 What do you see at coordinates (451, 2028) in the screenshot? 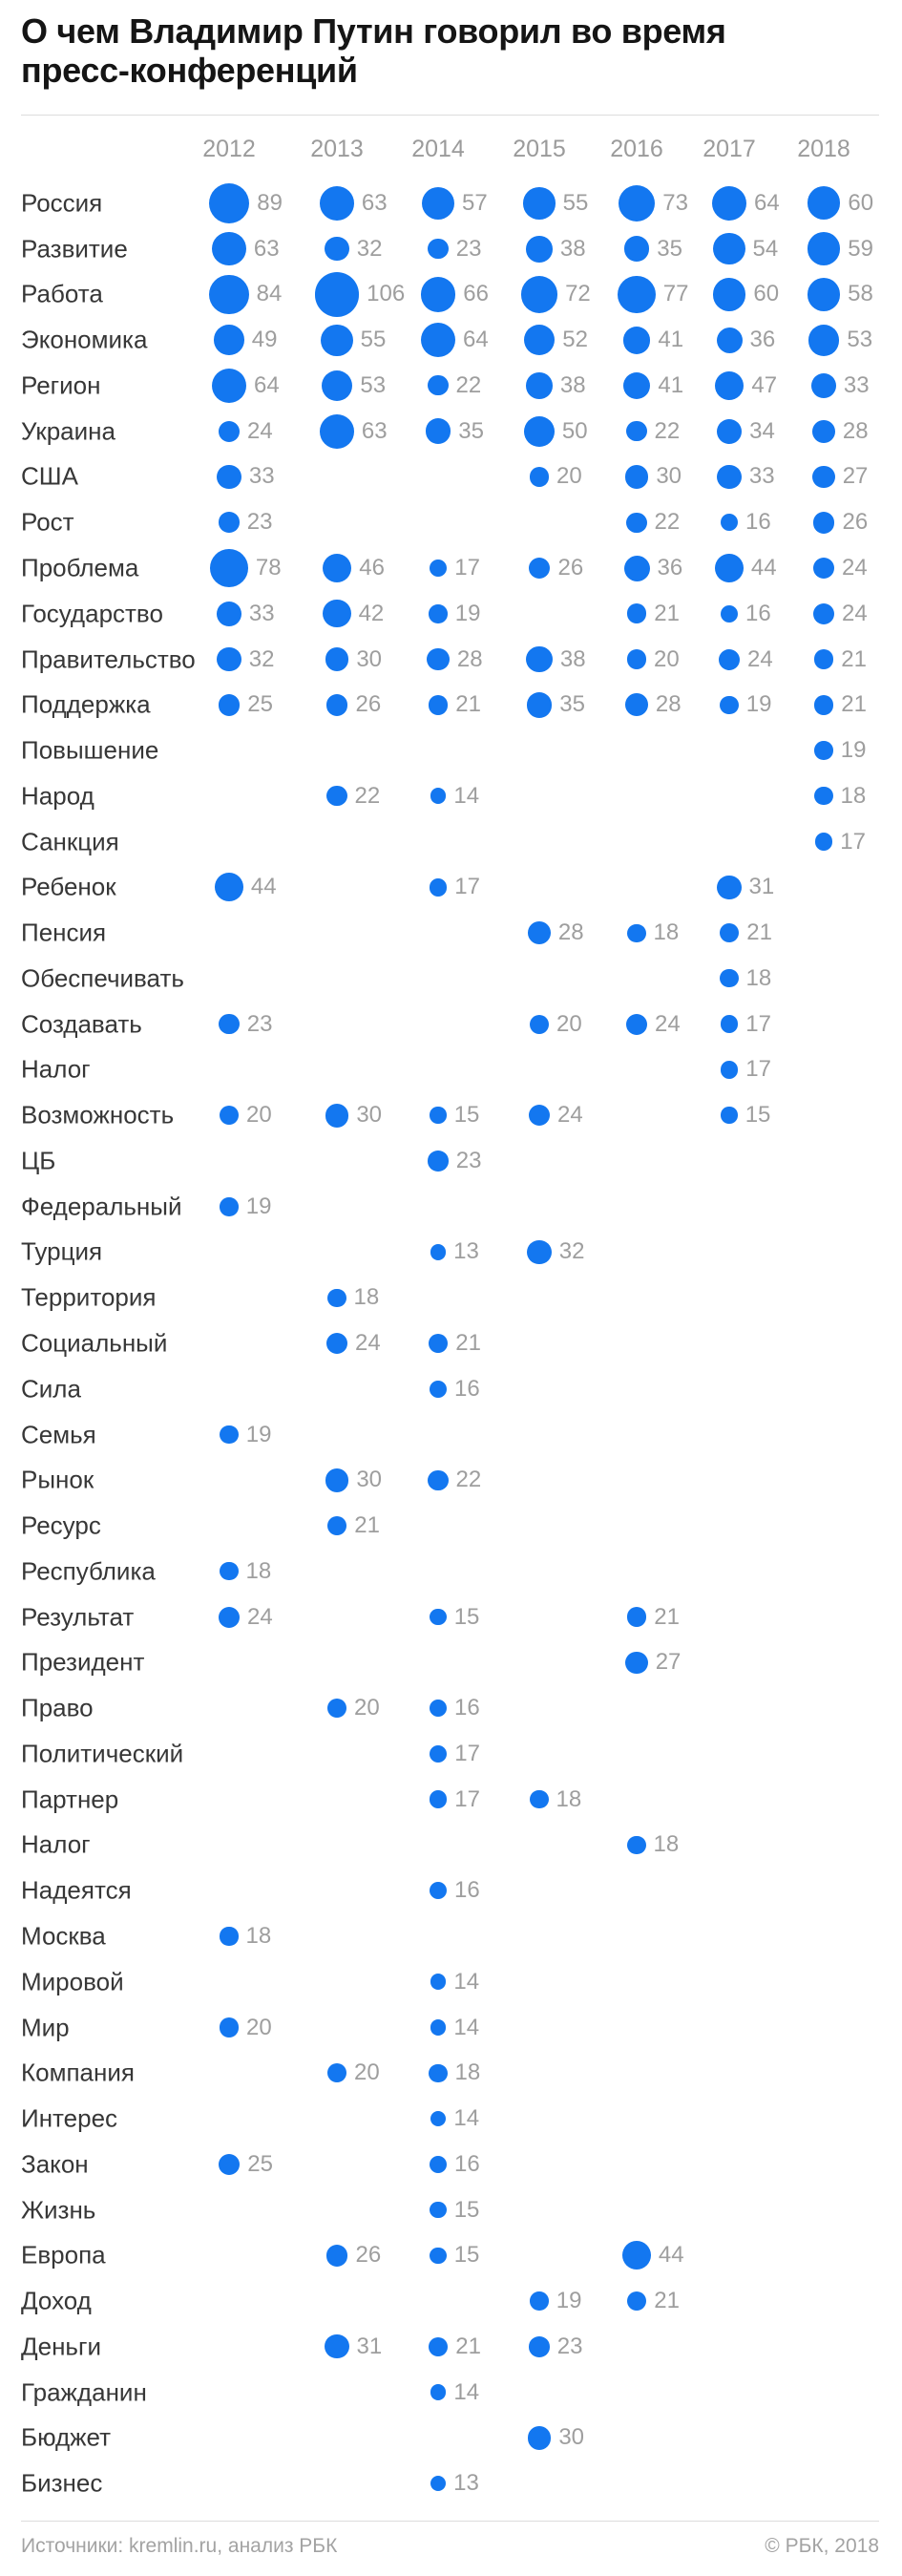
I see `table-row: Мир 20 14` at bounding box center [451, 2028].